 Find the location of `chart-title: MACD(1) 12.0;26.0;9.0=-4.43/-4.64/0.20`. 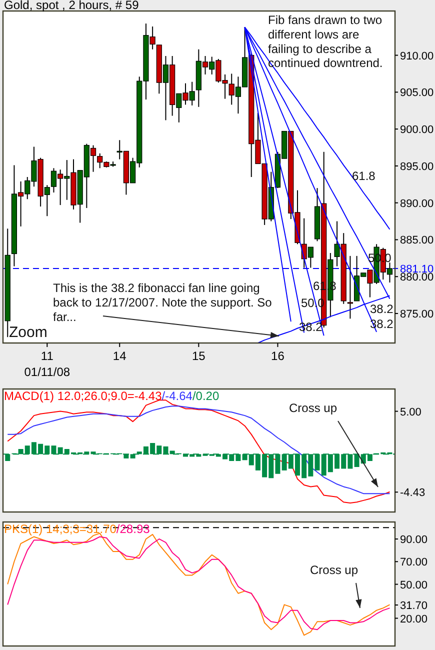

chart-title: MACD(1) 12.0;26.0;9.0=-4.43/-4.64/0.20 is located at coordinates (112, 396).